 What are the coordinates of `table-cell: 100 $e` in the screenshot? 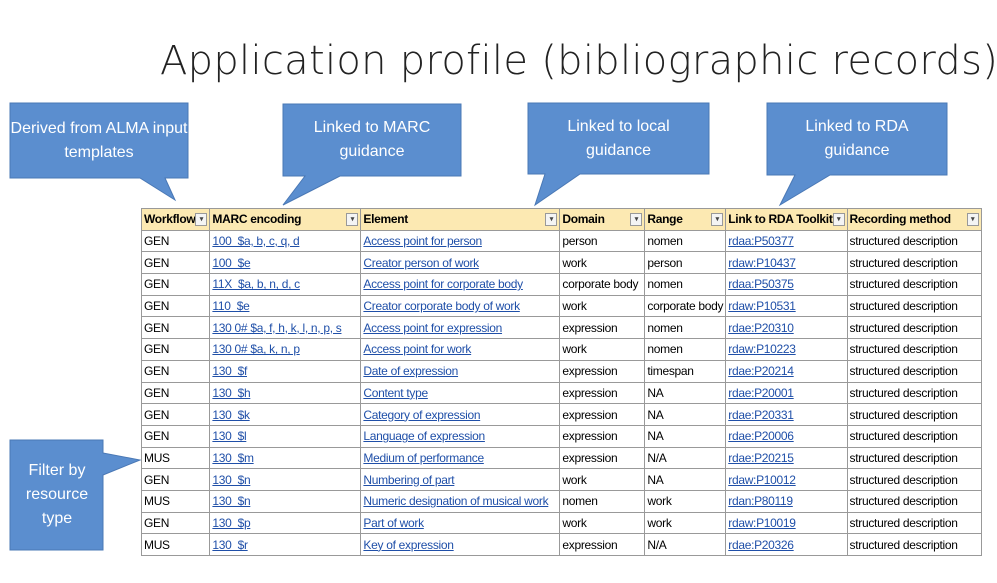 It's located at (285, 263).